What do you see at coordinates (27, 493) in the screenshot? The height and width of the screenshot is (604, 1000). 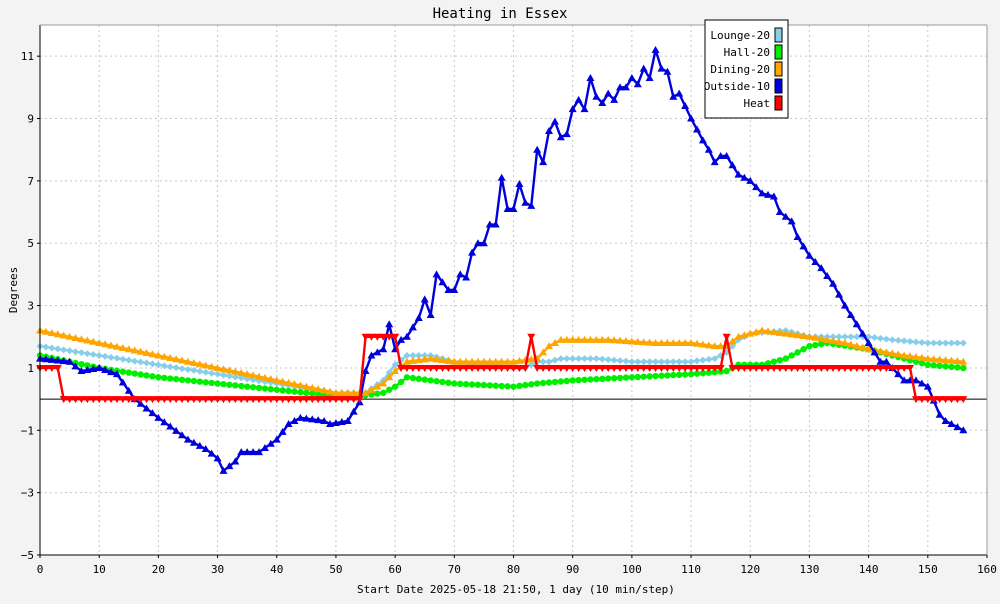 I see `y-tick-label: −3` at bounding box center [27, 493].